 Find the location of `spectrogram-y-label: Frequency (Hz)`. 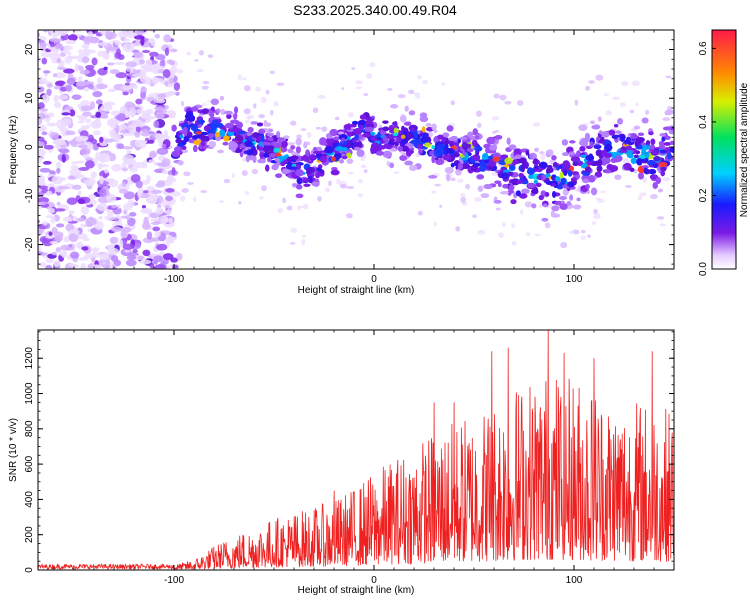

spectrogram-y-label: Frequency (Hz) is located at coordinates (13, 150).